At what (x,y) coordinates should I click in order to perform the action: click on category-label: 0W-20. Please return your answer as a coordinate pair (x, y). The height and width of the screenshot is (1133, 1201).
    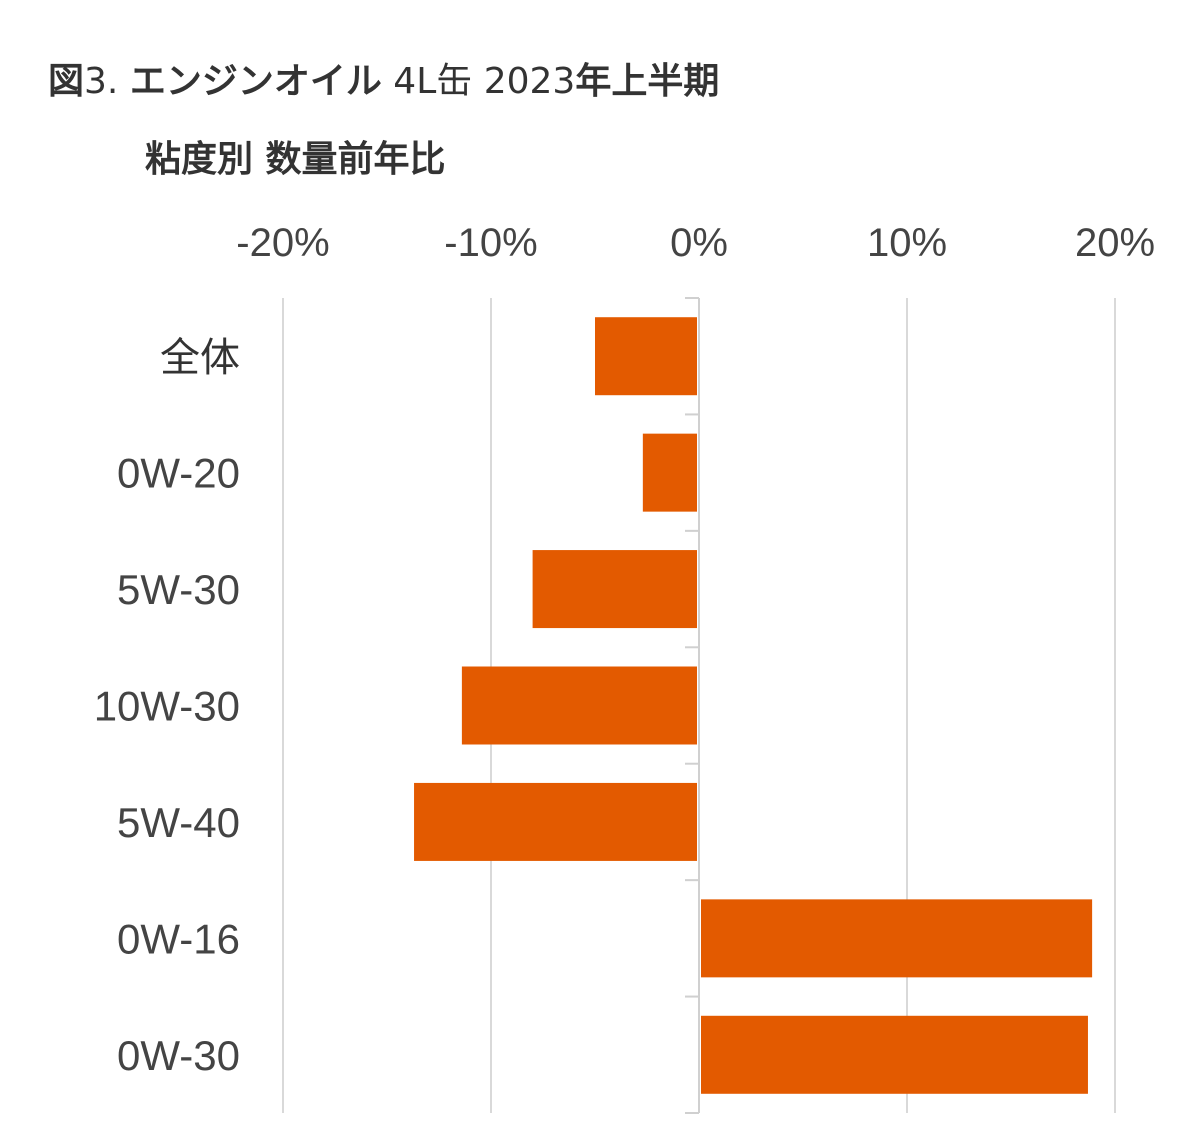
    Looking at the image, I should click on (178, 473).